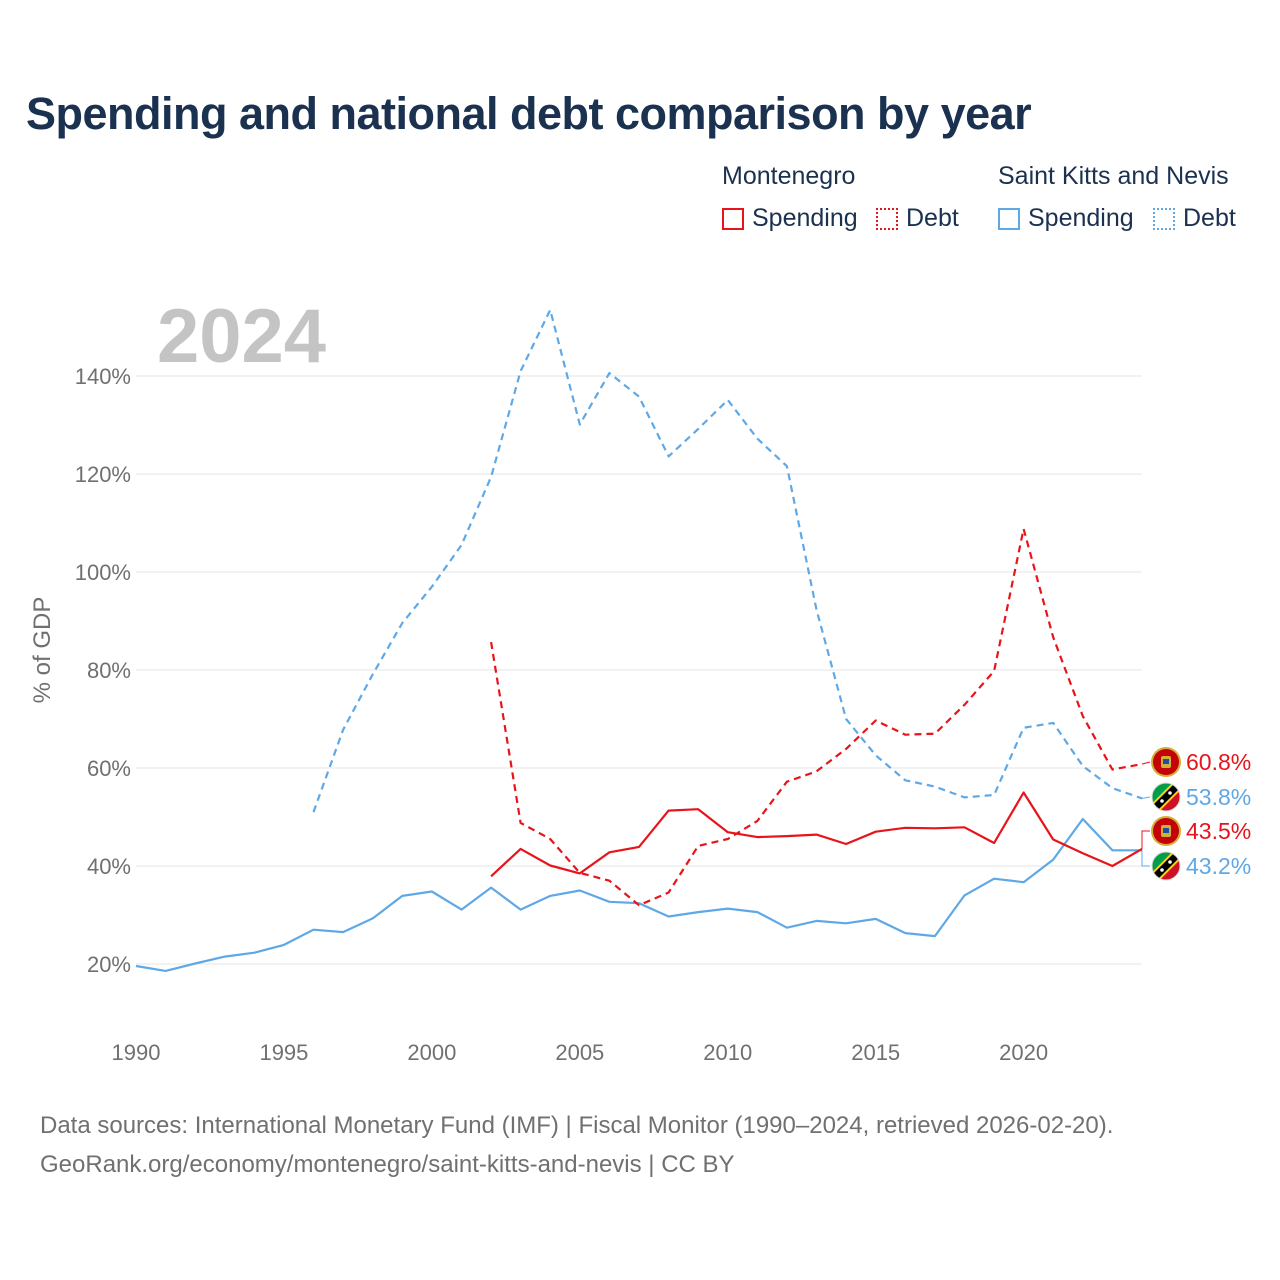 The width and height of the screenshot is (1280, 1280). I want to click on series-line-montenegro-spending, so click(816, 834).